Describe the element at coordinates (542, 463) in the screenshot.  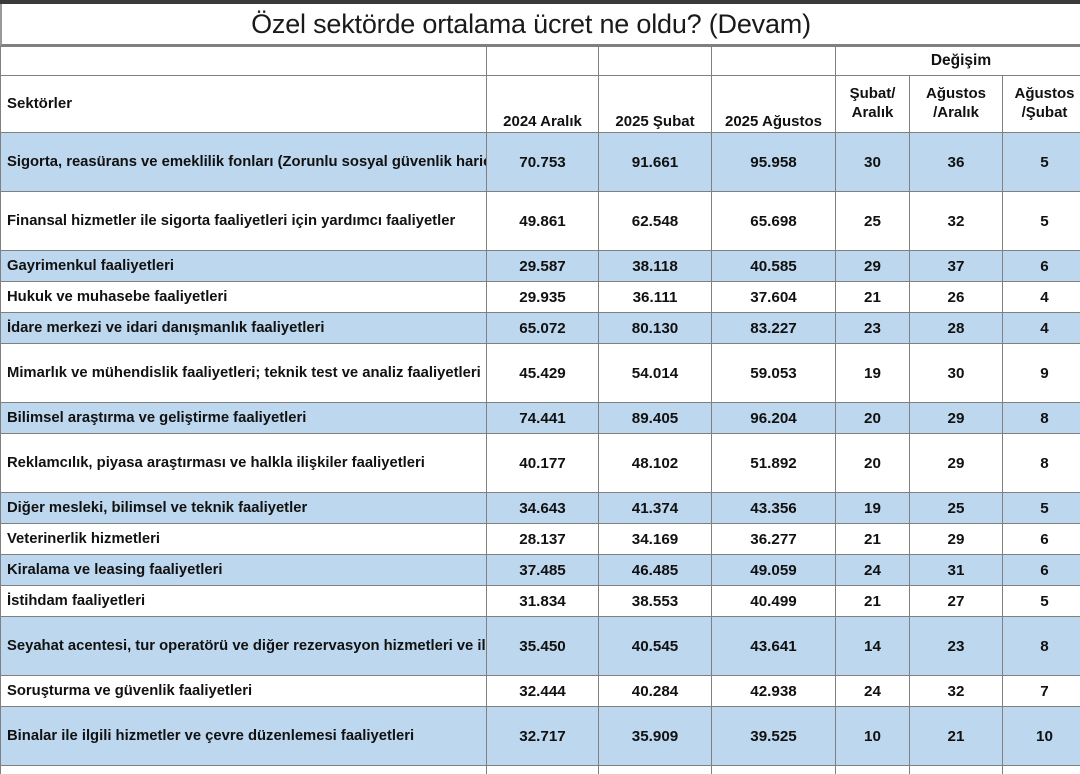
I see `cell-2024-aralik: 40.177` at that location.